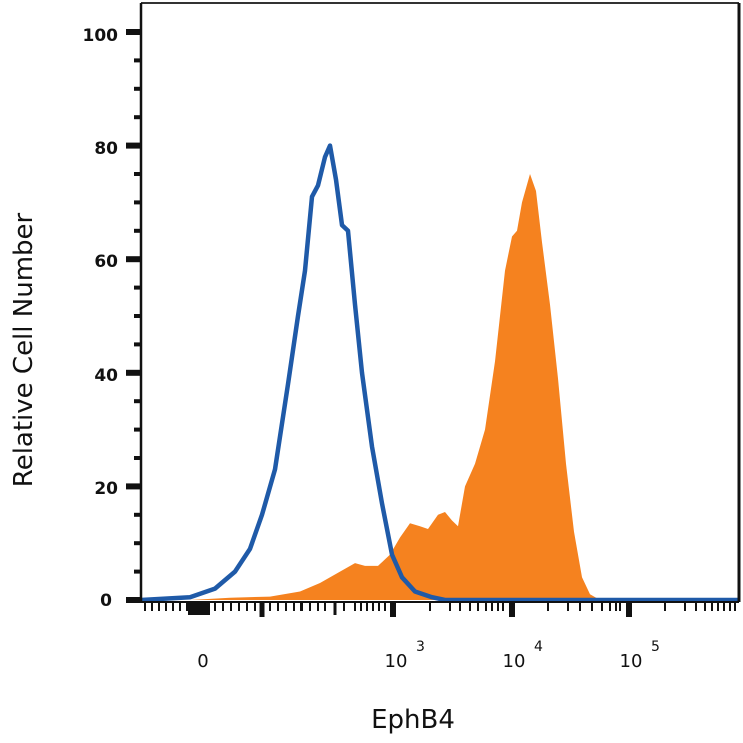  I want to click on x-axis-title: EphB4, so click(413, 720).